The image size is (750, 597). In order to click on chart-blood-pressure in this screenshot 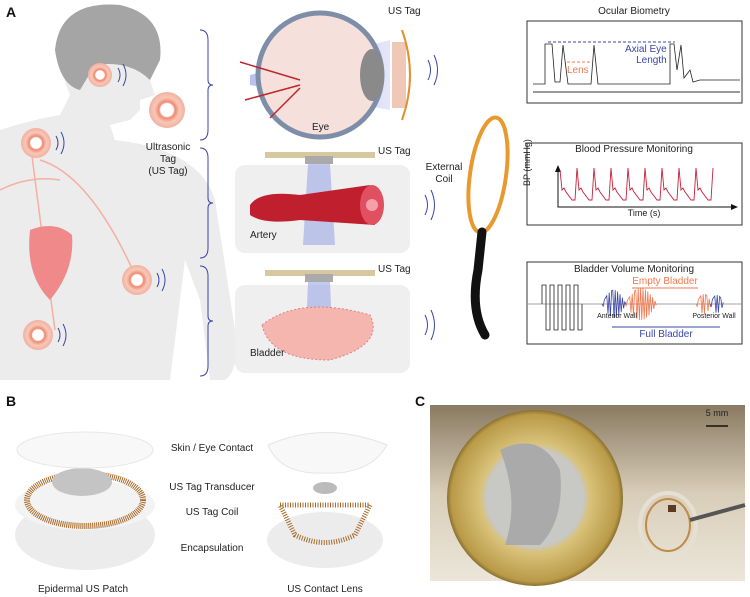, I will do `click(634, 184)`.